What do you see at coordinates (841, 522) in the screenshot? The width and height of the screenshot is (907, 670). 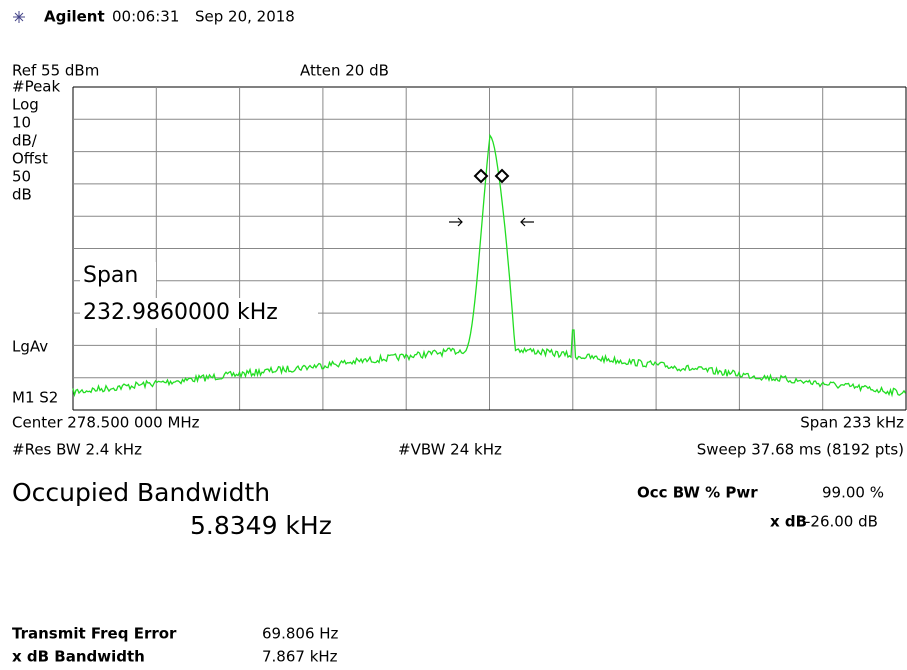 I see `xdb-value: -26.00 dB` at bounding box center [841, 522].